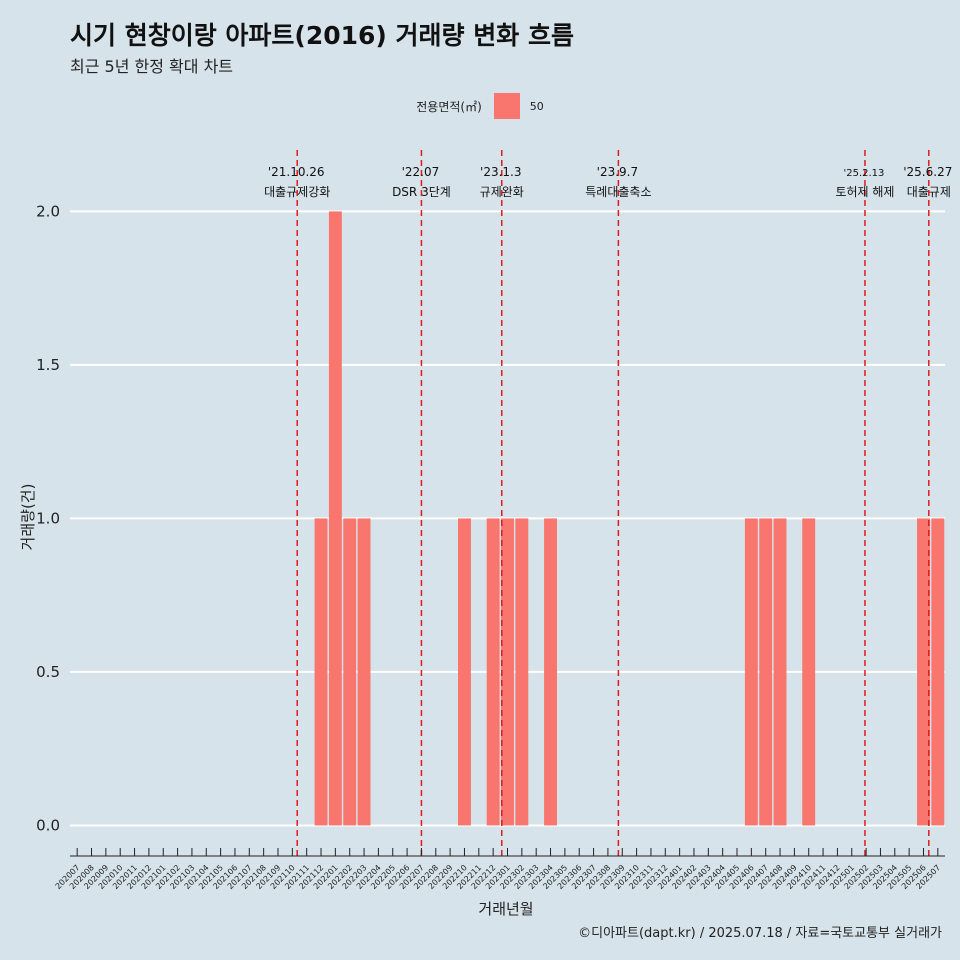 This screenshot has width=960, height=960. Describe the element at coordinates (322, 35) in the screenshot. I see `chart-title: 시기 현창이랑 아파트(2016) 거래량 변화 흐름` at that location.